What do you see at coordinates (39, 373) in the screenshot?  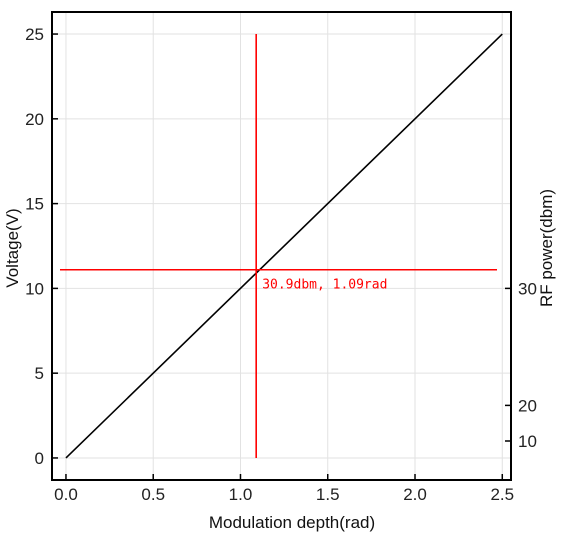 I see `y-tick-label: 5` at bounding box center [39, 373].